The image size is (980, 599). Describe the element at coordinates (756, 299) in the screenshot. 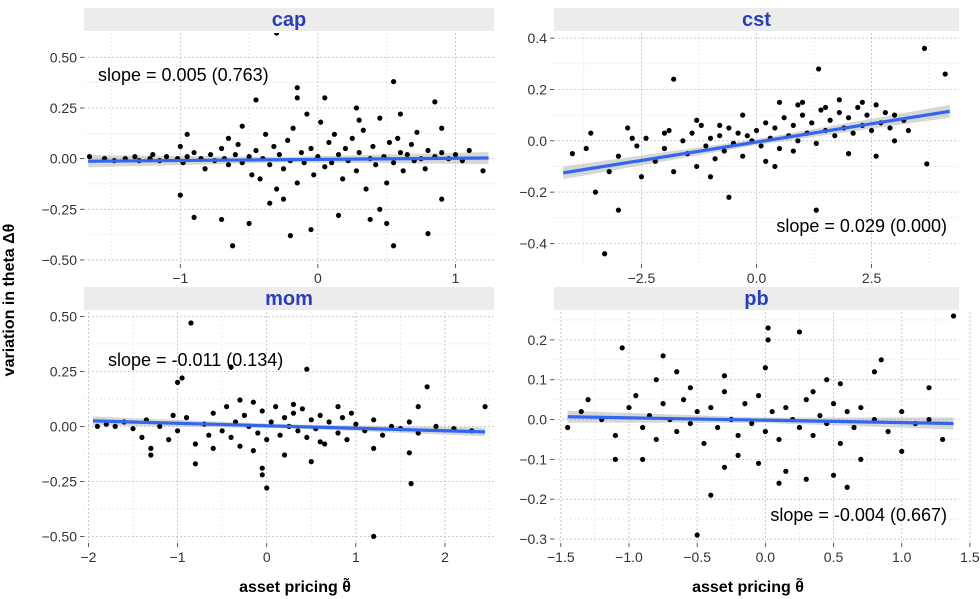

I see `facet-title: pb` at that location.